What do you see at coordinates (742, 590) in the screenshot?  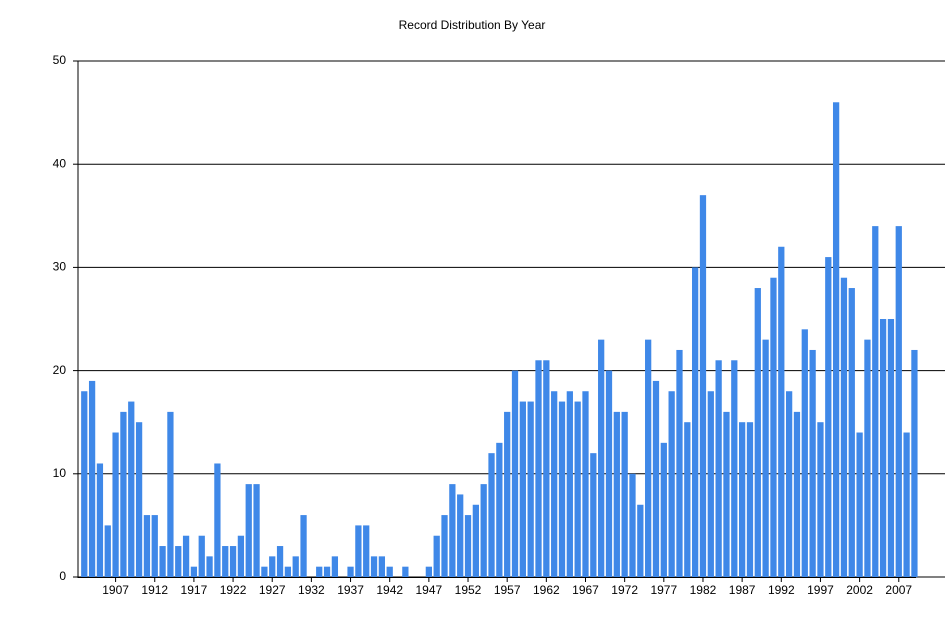 I see `x-tick-label: 1987` at bounding box center [742, 590].